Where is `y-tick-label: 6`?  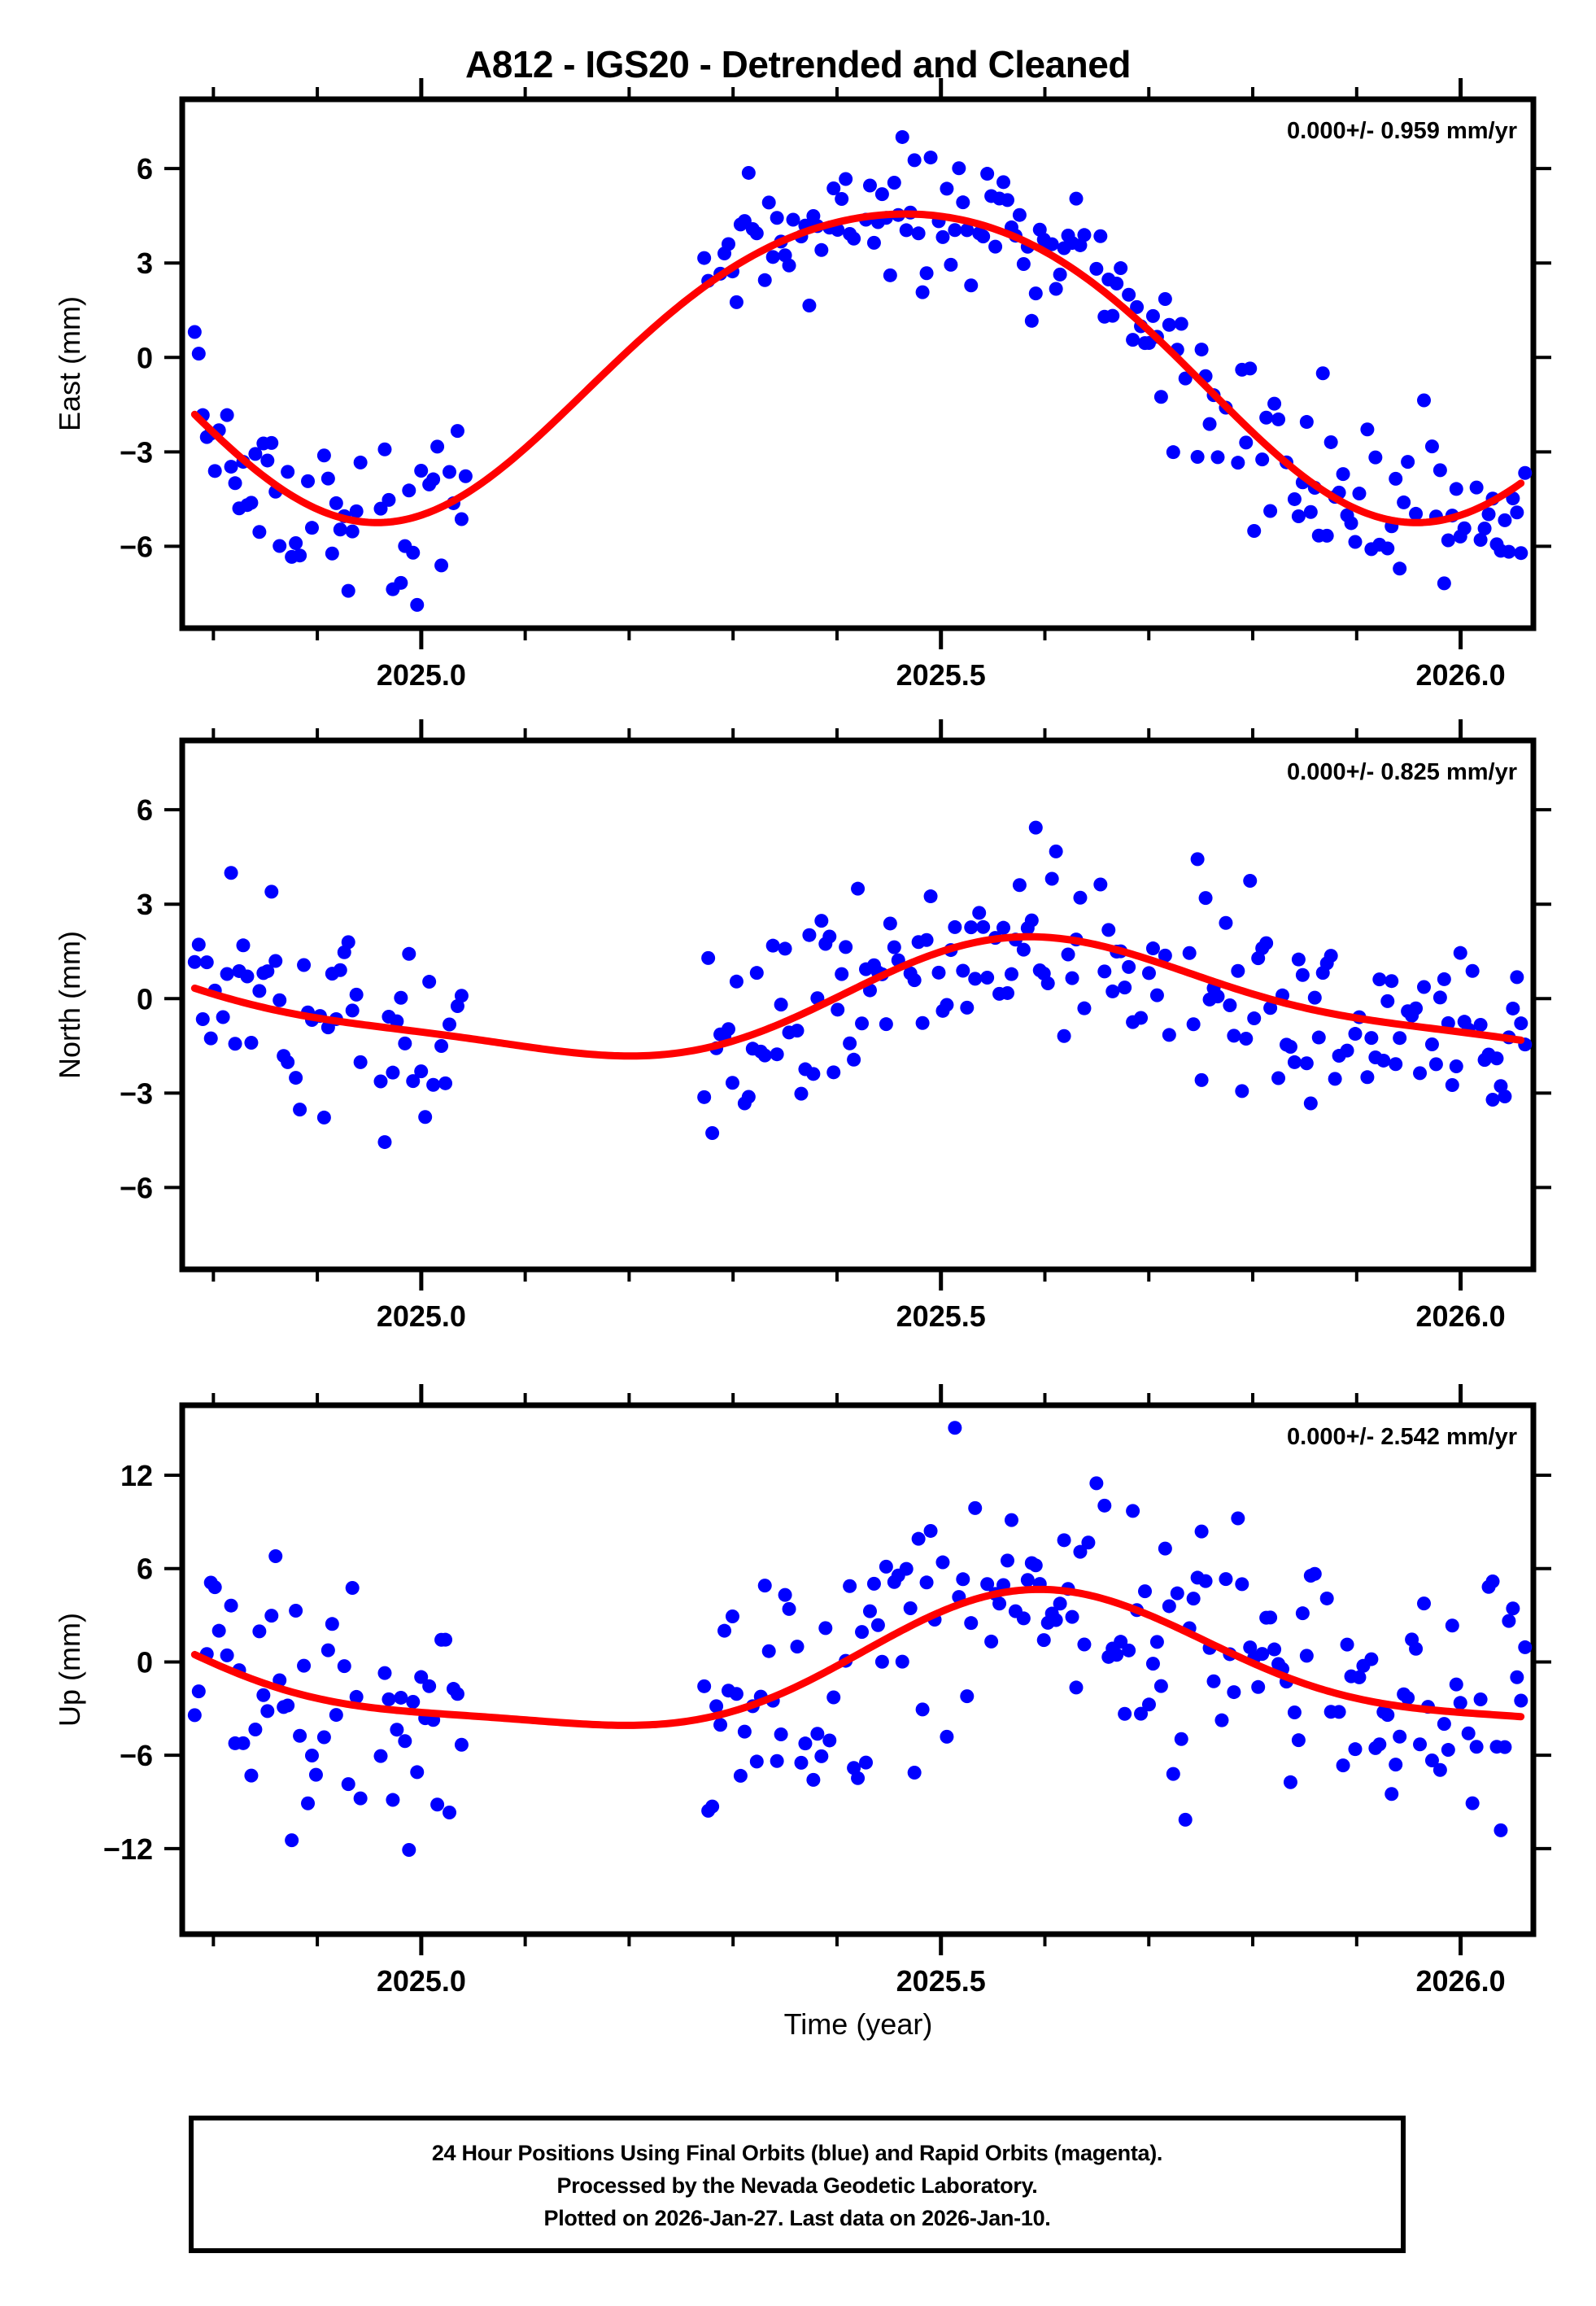
y-tick-label: 6 is located at coordinates (145, 169).